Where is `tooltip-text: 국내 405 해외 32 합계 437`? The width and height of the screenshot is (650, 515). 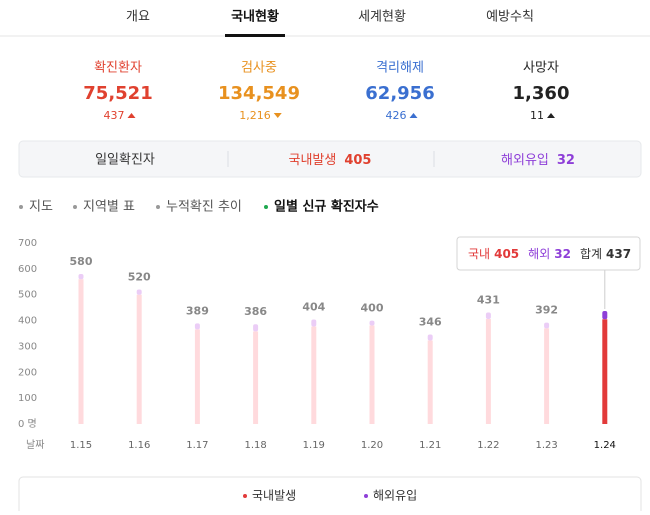
tooltip-text: 국내 405 해외 32 합계 437 is located at coordinates (549, 254).